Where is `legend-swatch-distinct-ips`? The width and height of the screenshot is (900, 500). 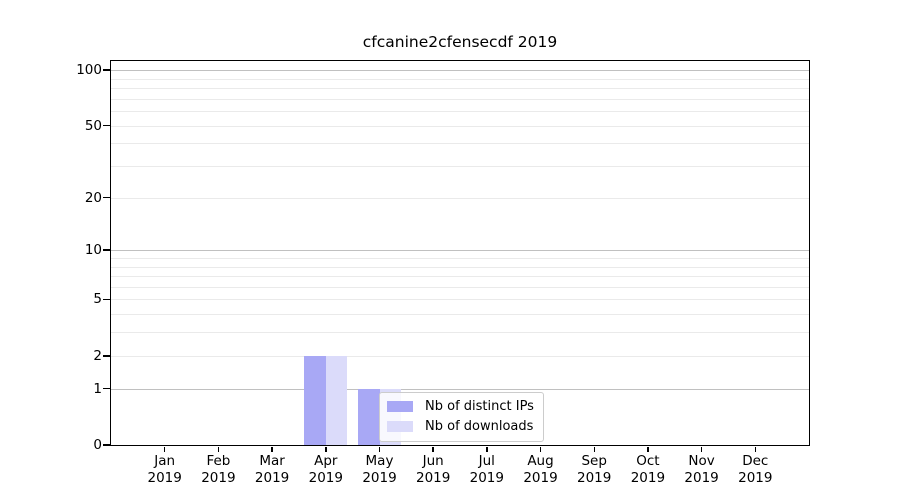 legend-swatch-distinct-ips is located at coordinates (400, 406).